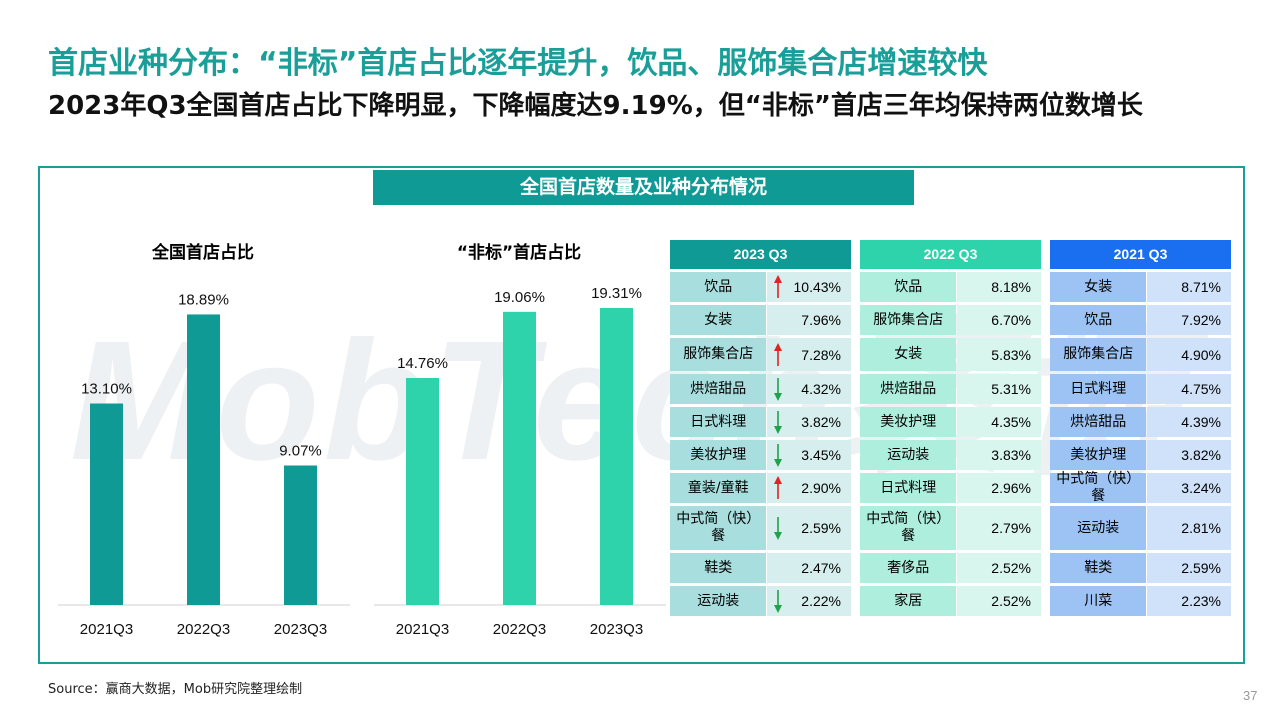 This screenshot has width=1280, height=720. I want to click on value-cell: 5.83%, so click(999, 354).